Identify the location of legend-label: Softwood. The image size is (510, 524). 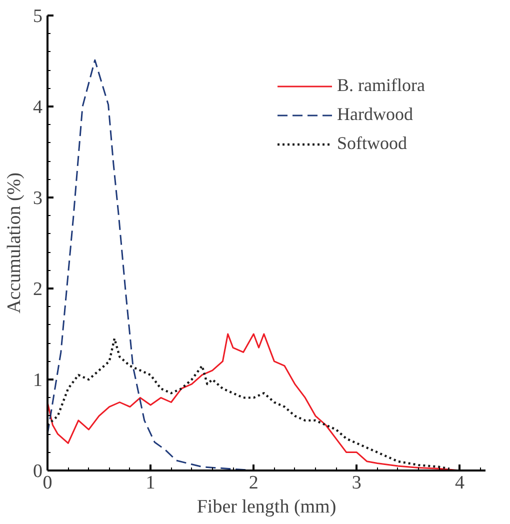
(372, 143).